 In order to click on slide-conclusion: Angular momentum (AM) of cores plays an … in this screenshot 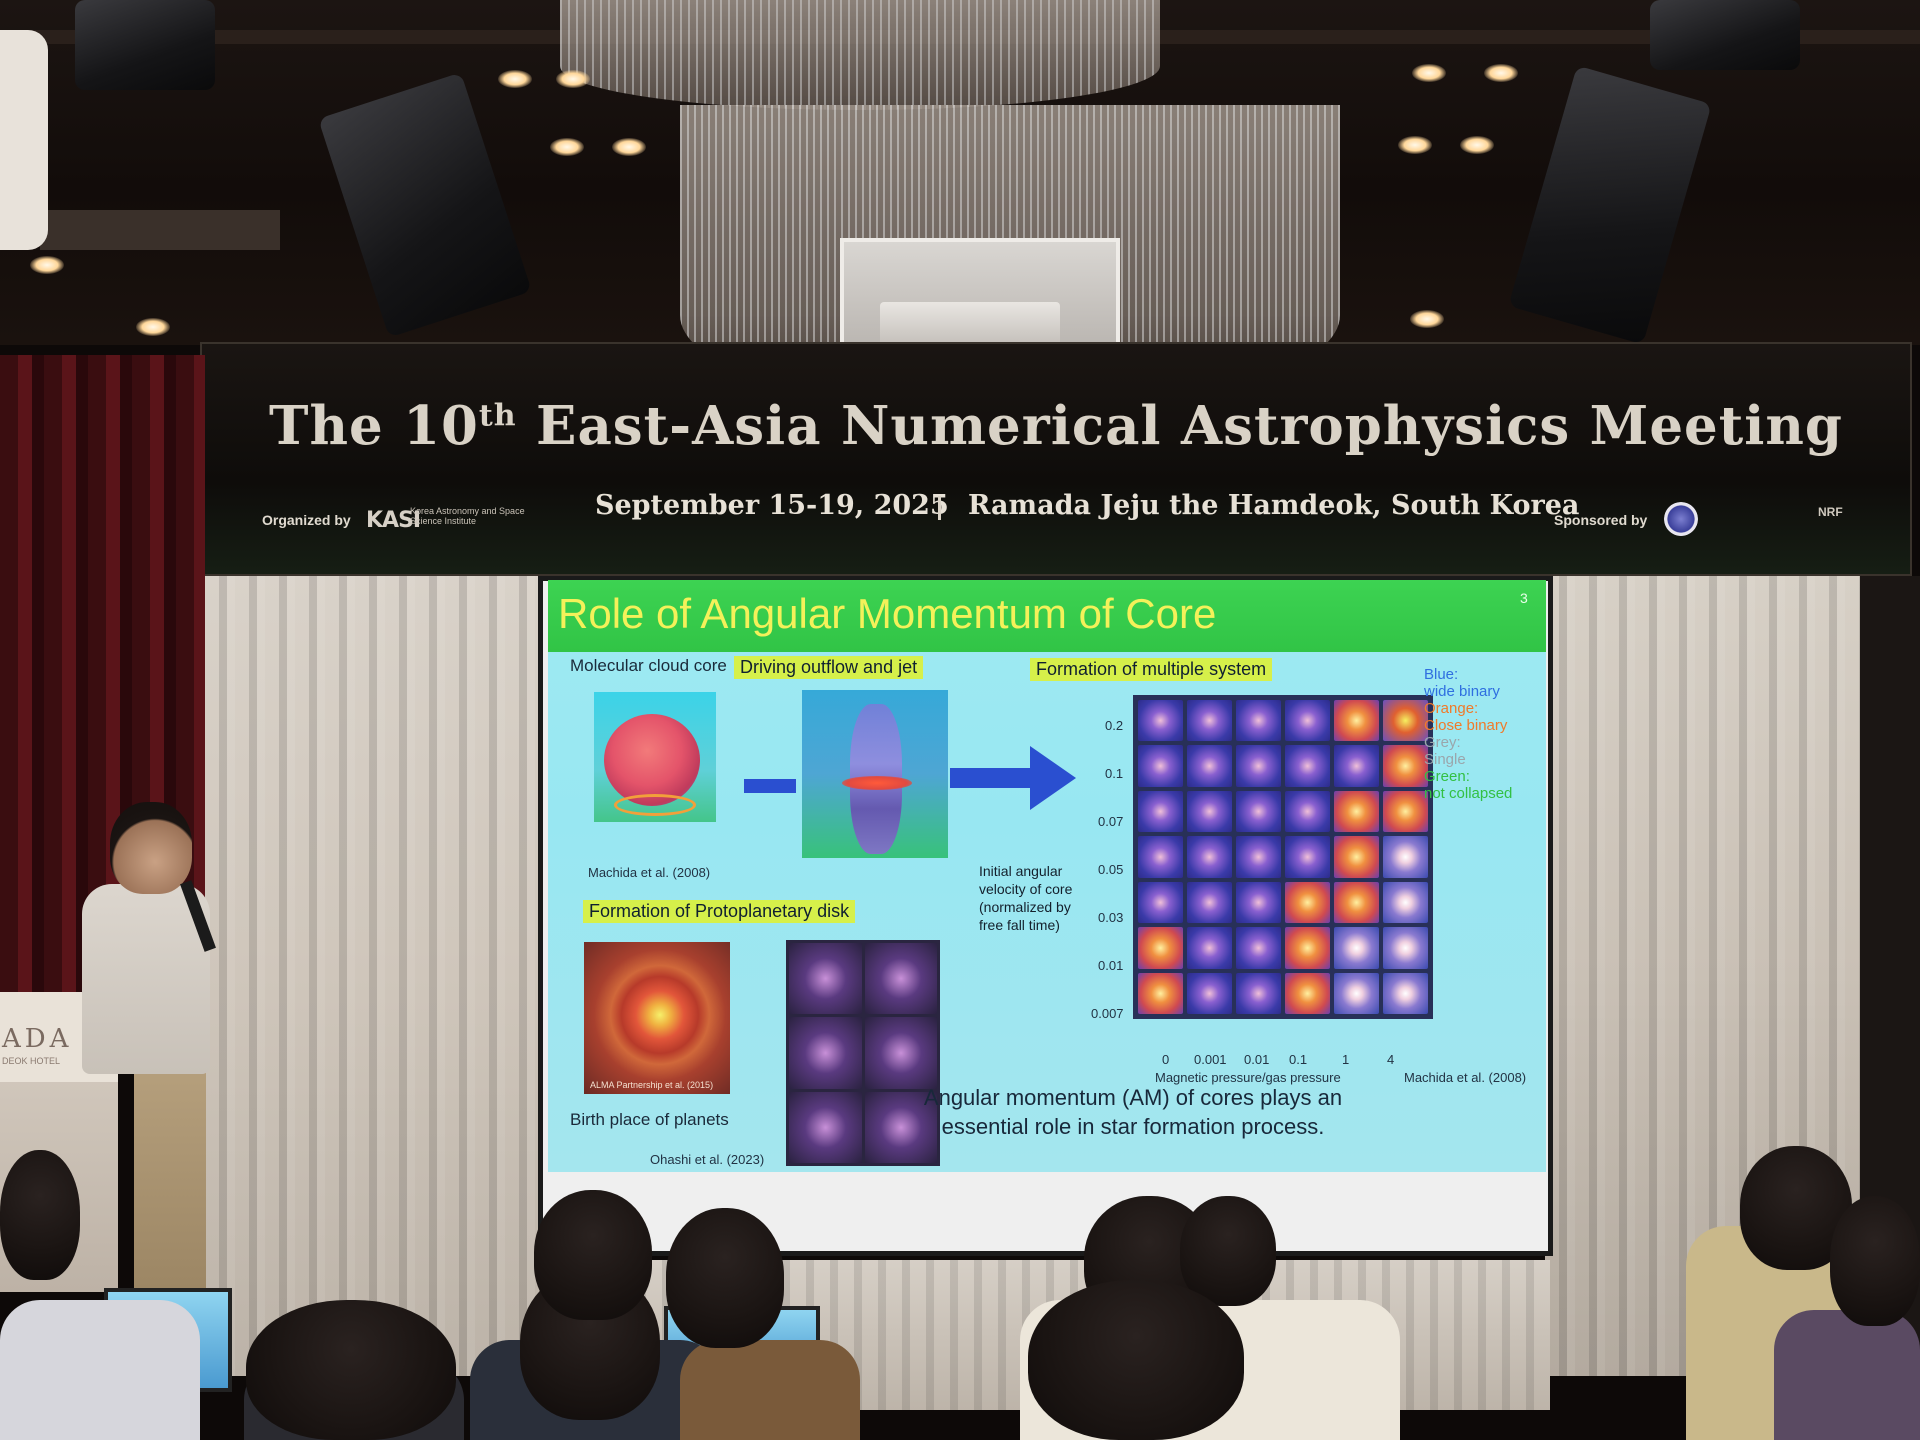, I will do `click(1133, 1112)`.